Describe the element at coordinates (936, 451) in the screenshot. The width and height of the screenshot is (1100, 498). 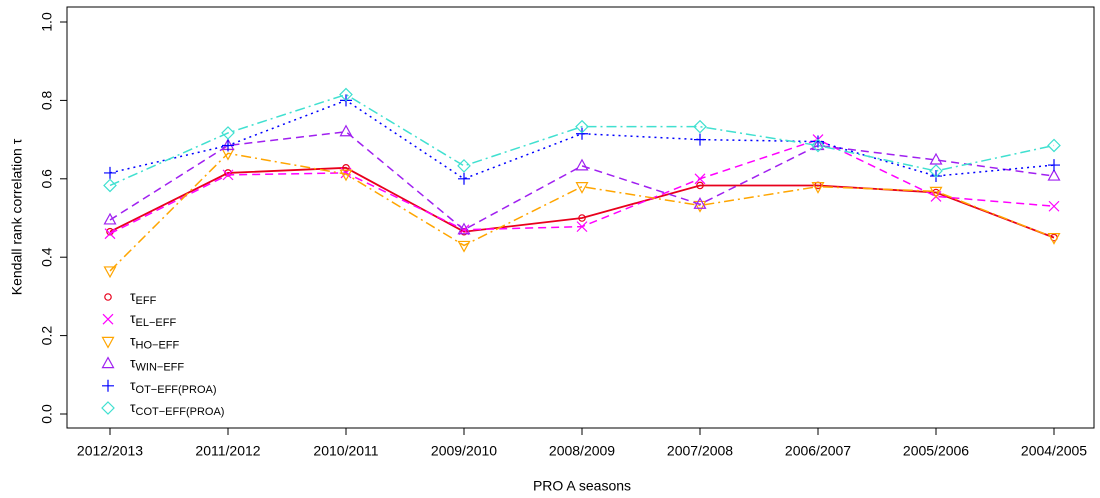
I see `x-tick-label: 2005/2006` at that location.